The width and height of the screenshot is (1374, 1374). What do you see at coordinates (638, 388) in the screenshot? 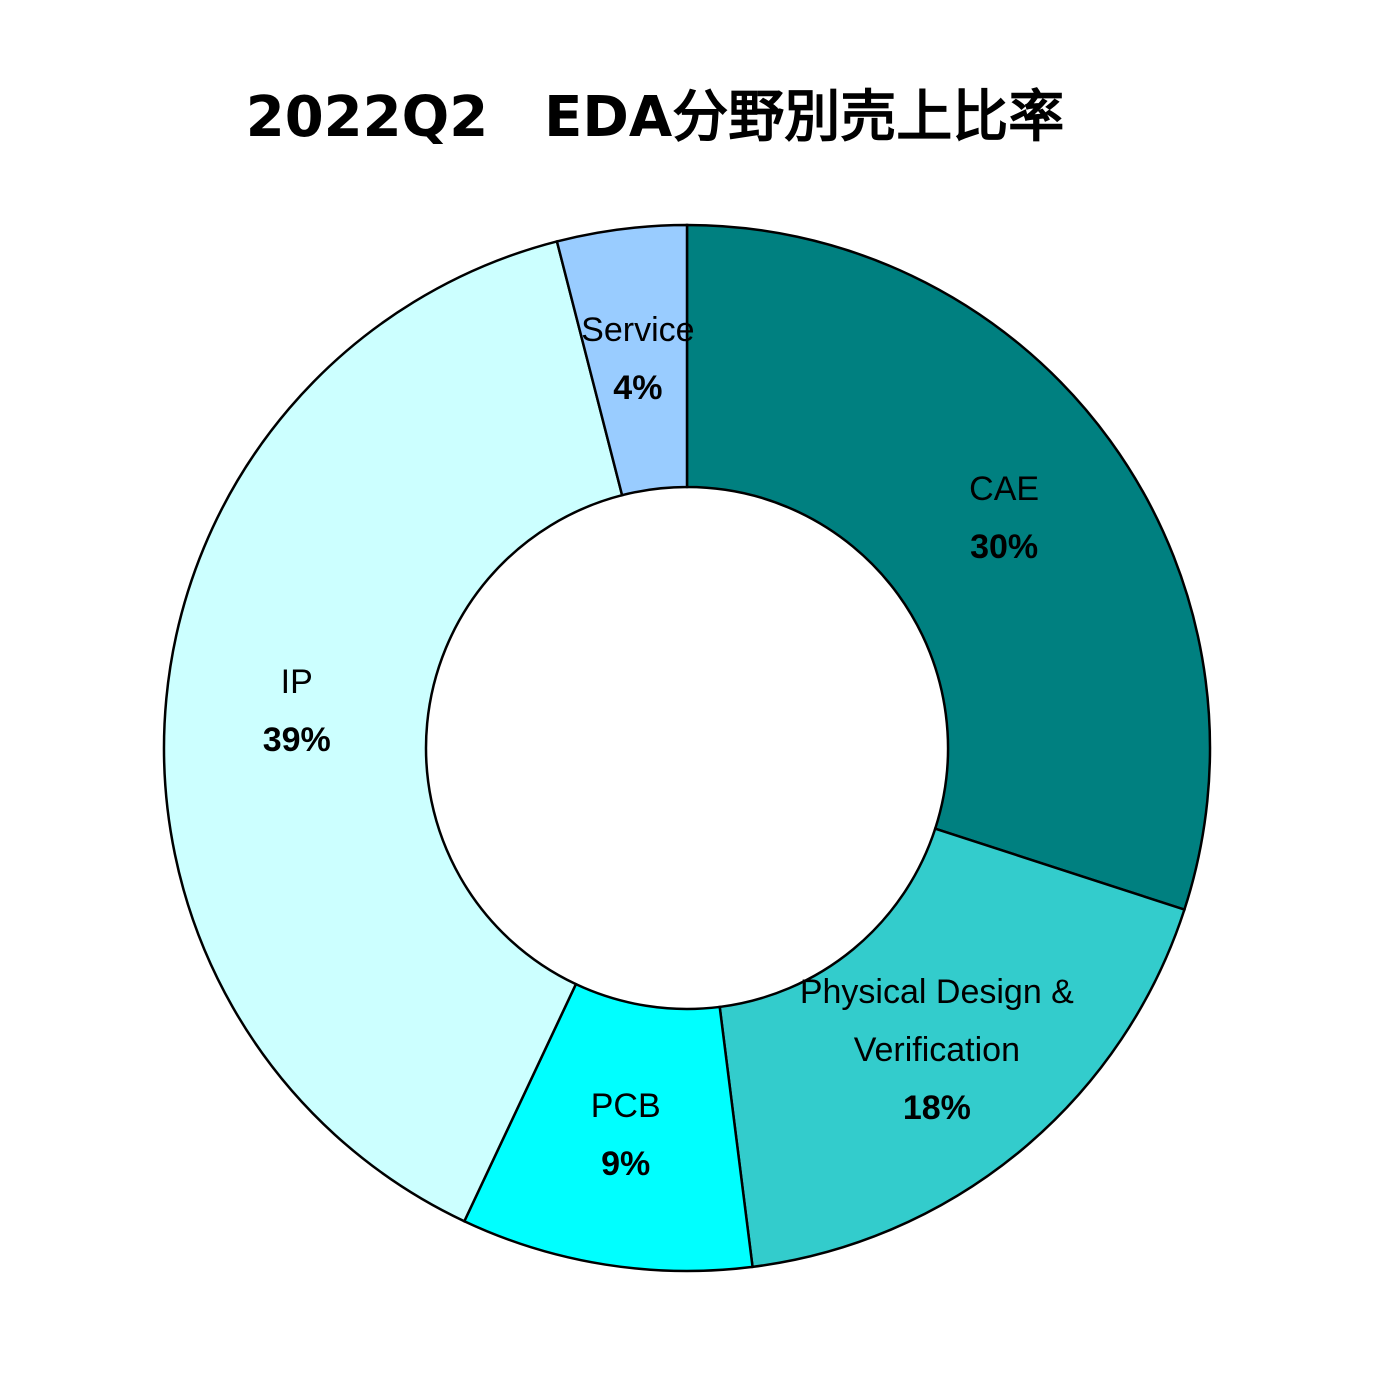
I see `value-label: 4%` at bounding box center [638, 388].